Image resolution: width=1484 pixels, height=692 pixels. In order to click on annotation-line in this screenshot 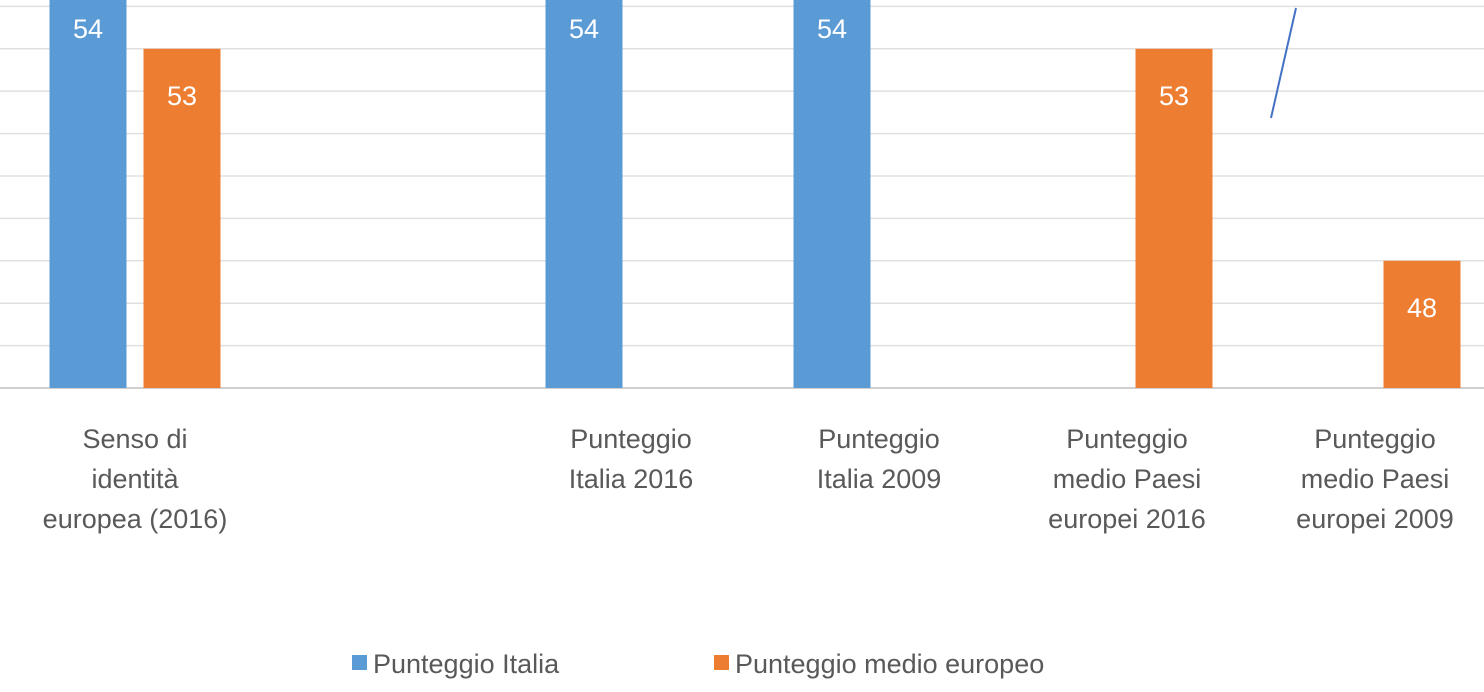, I will do `click(1283, 63)`.